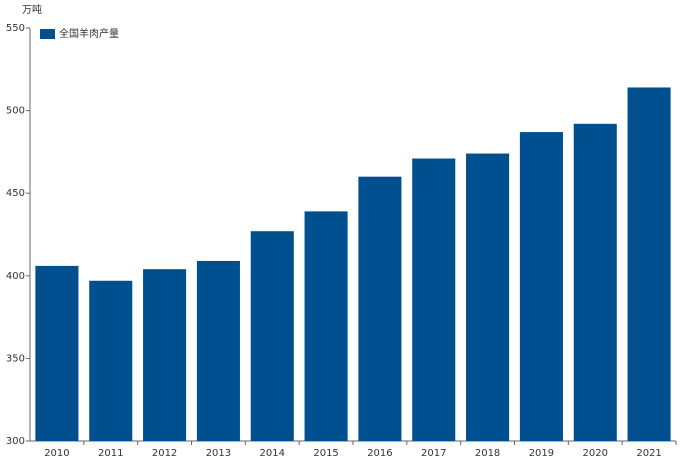 The width and height of the screenshot is (683, 473). What do you see at coordinates (110, 453) in the screenshot?
I see `x-tick-label: 2011` at bounding box center [110, 453].